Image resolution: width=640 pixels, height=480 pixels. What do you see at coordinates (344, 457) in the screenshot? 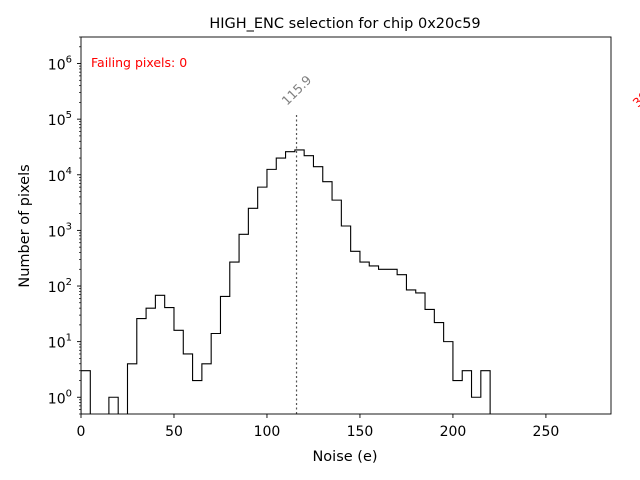
I see `x-axis-label: Noise (e)` at bounding box center [344, 457].